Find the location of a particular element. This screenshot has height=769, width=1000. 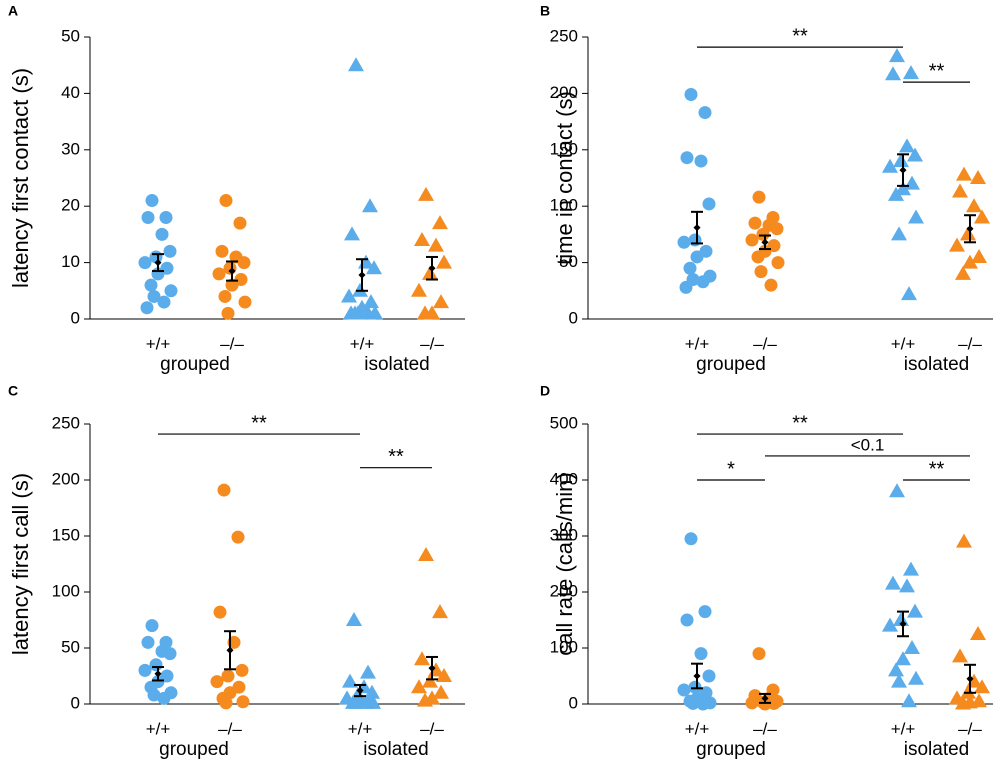

panel-letter: B is located at coordinates (545, 11).